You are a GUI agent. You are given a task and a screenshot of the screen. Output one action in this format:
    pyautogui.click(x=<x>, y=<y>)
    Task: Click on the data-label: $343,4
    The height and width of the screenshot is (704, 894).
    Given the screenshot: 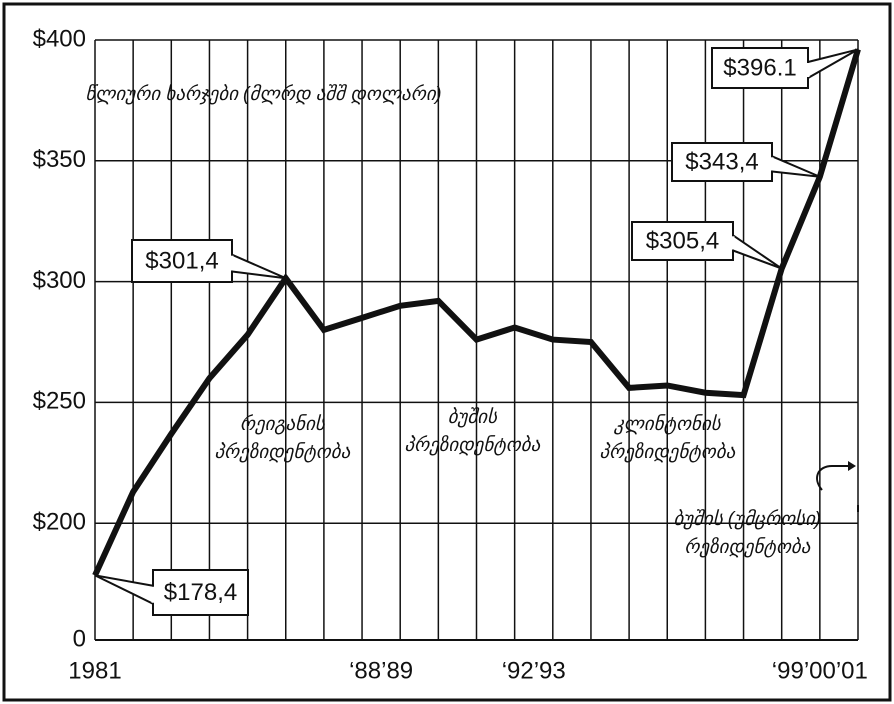 What is the action you would take?
    pyautogui.click(x=721, y=161)
    